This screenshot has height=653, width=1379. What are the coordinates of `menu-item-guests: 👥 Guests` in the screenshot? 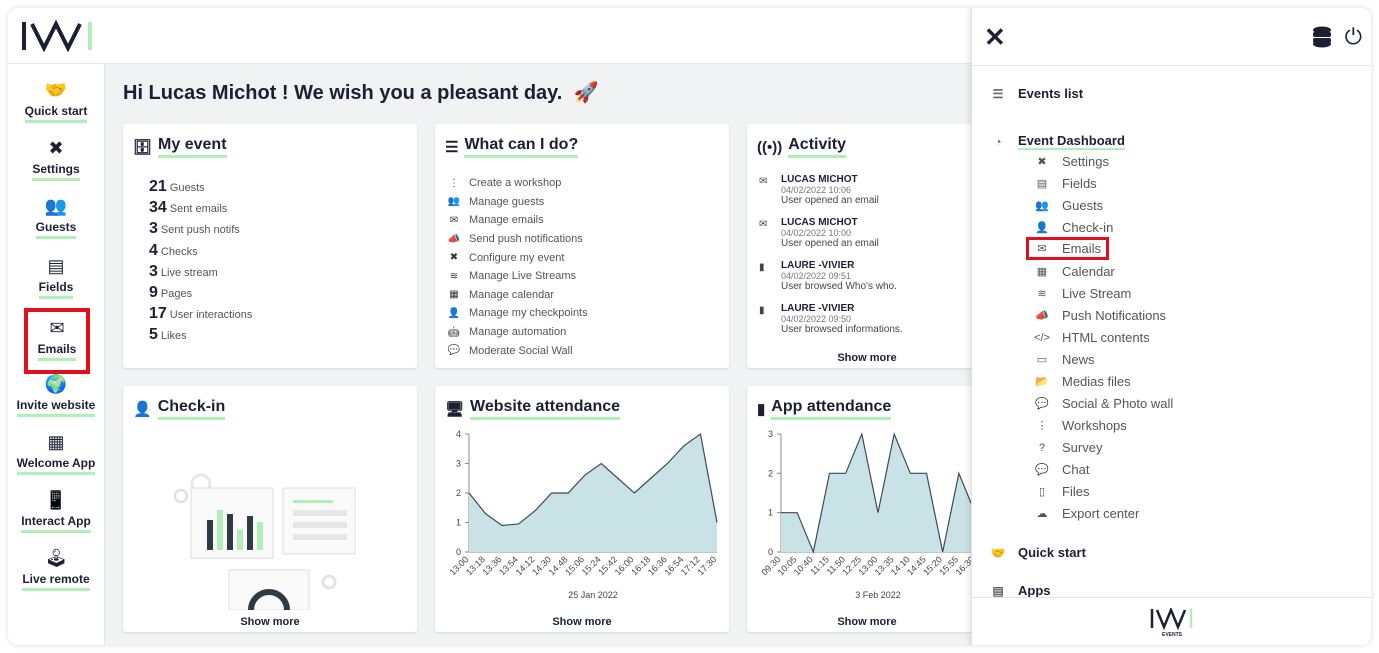 It's located at (1069, 205).